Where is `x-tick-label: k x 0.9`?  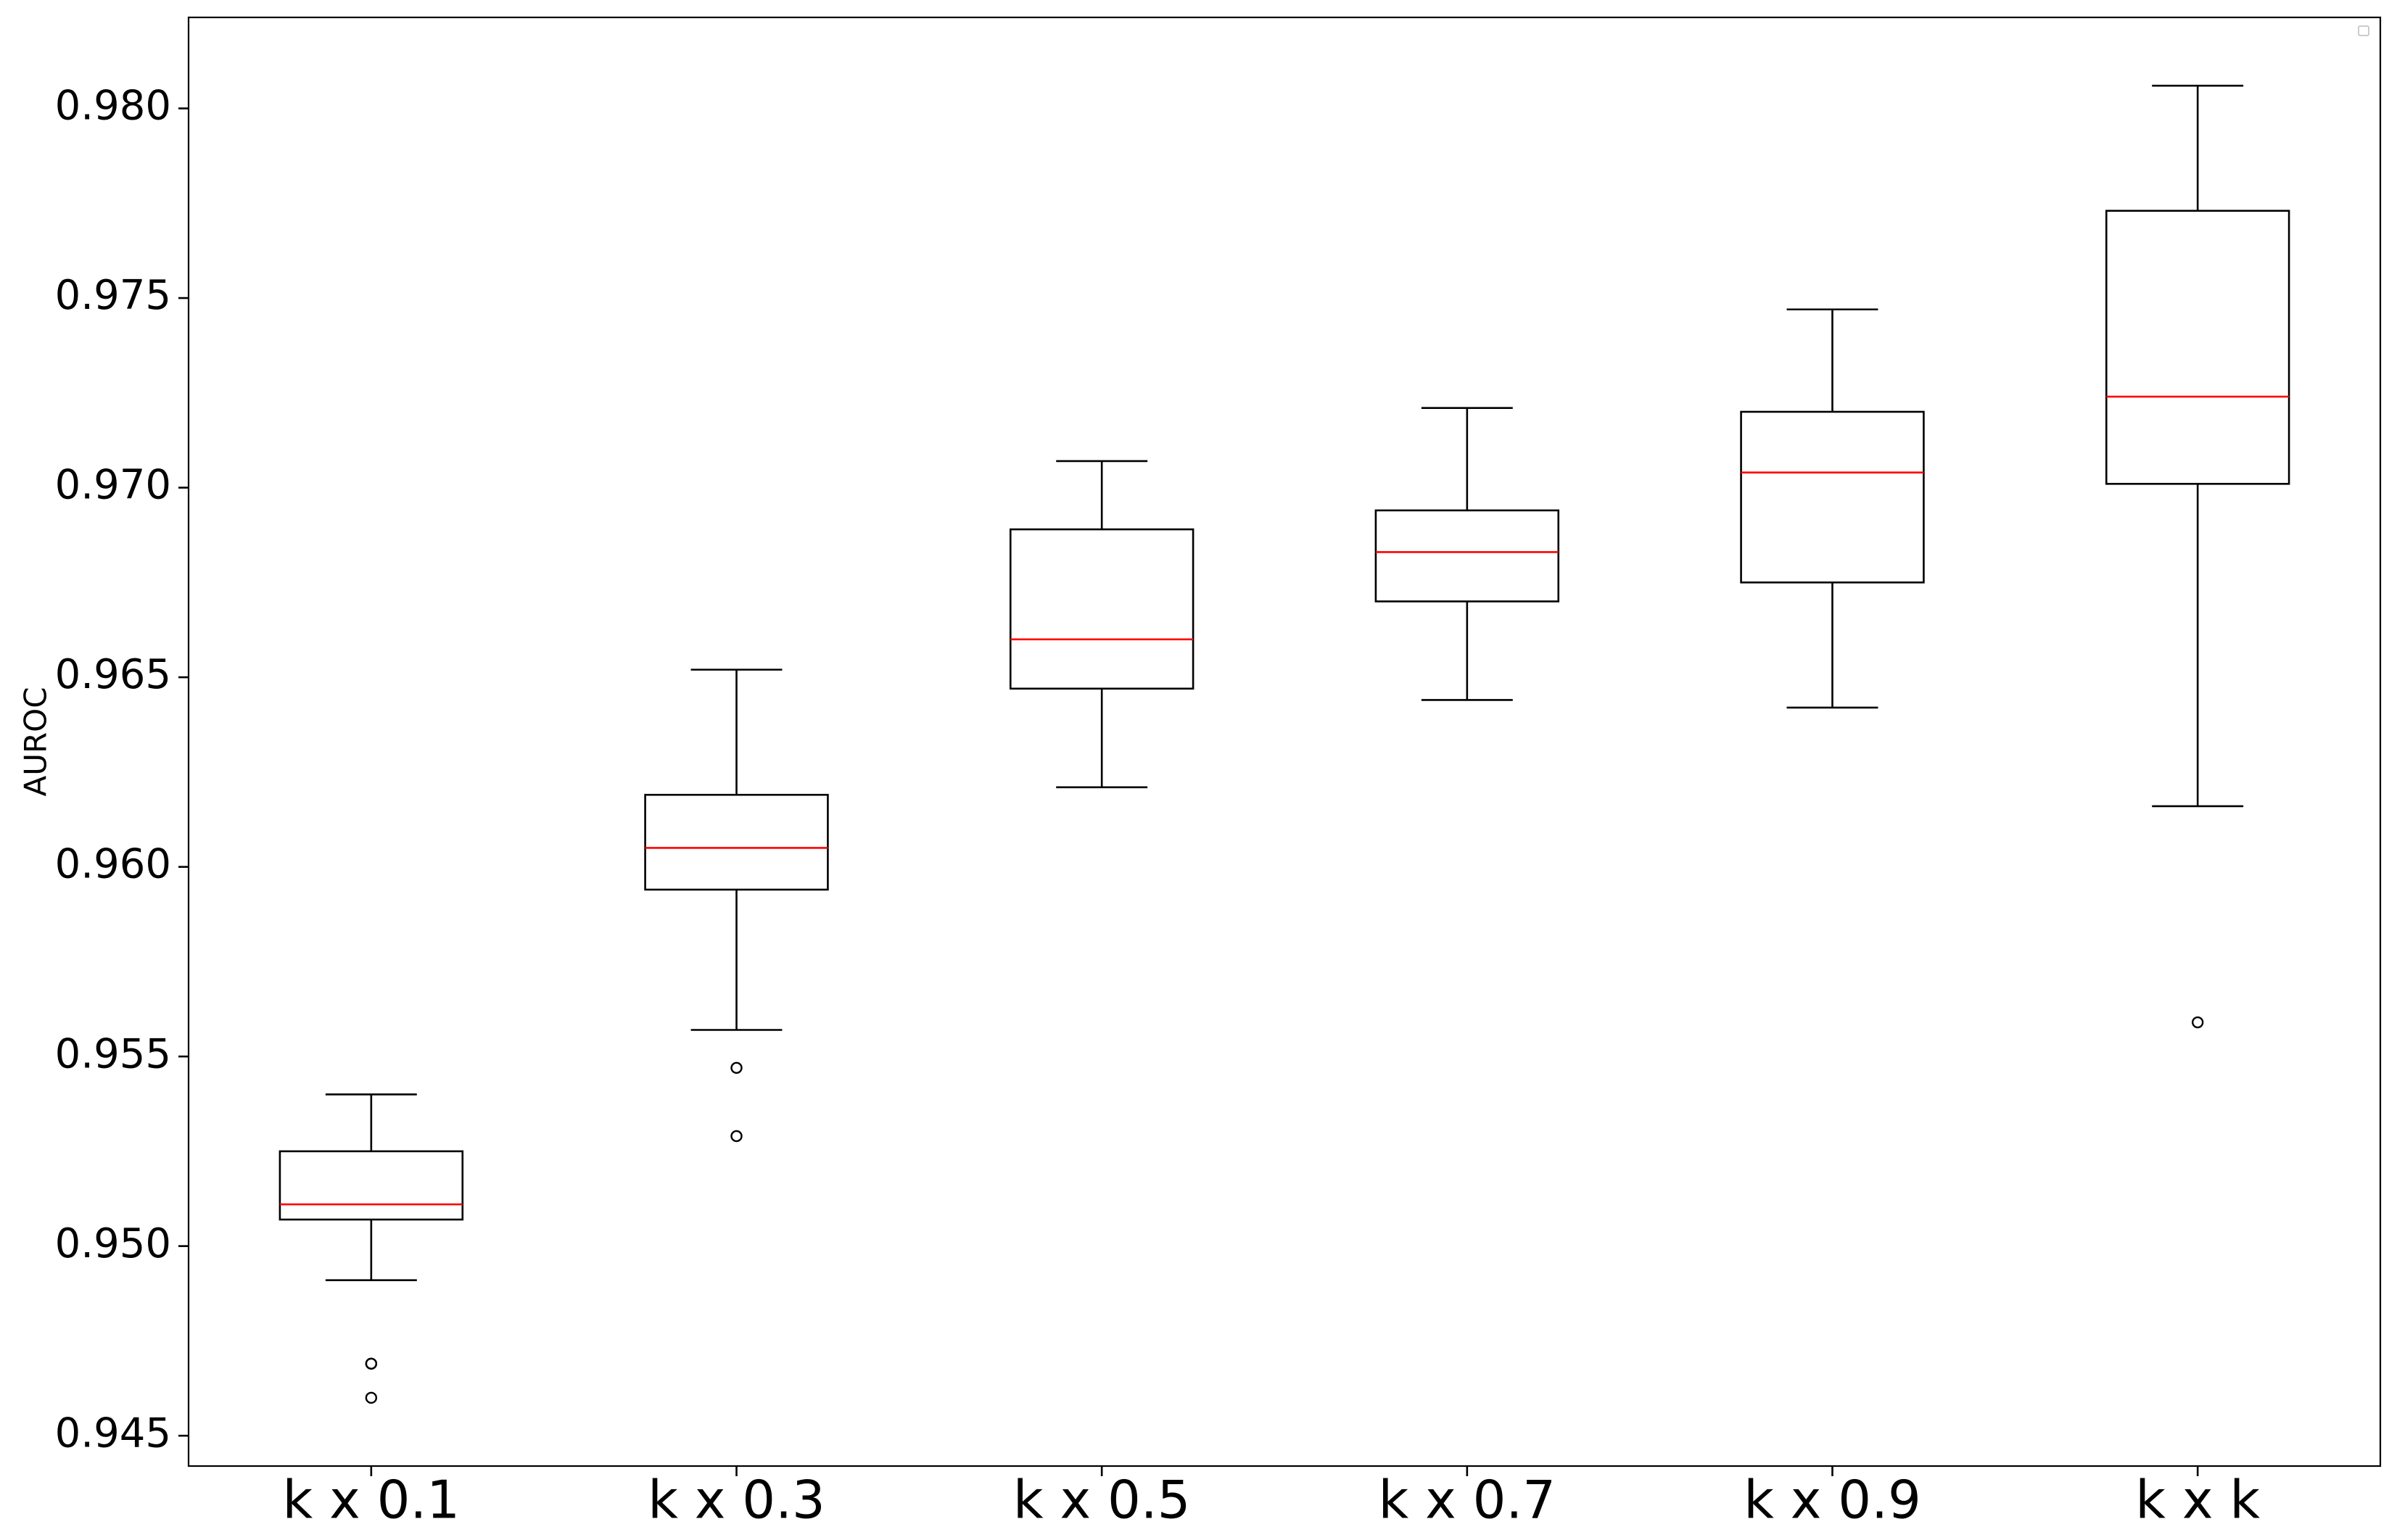
x-tick-label: k x 0.9 is located at coordinates (1832, 1500).